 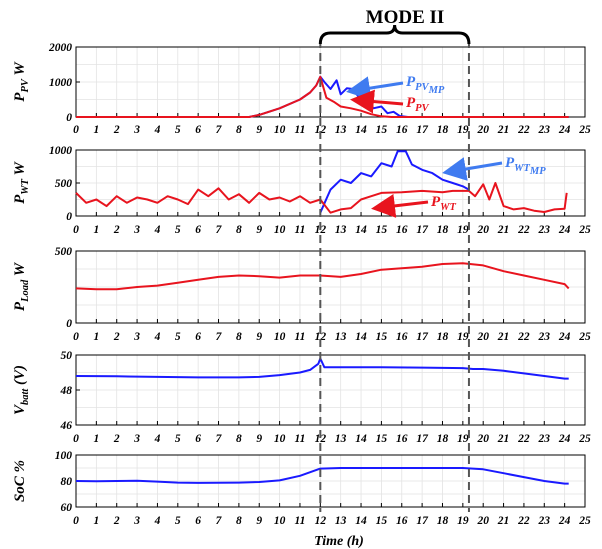 I want to click on y-axis-label-vbatt: Vbatt (V), so click(x=21, y=390).